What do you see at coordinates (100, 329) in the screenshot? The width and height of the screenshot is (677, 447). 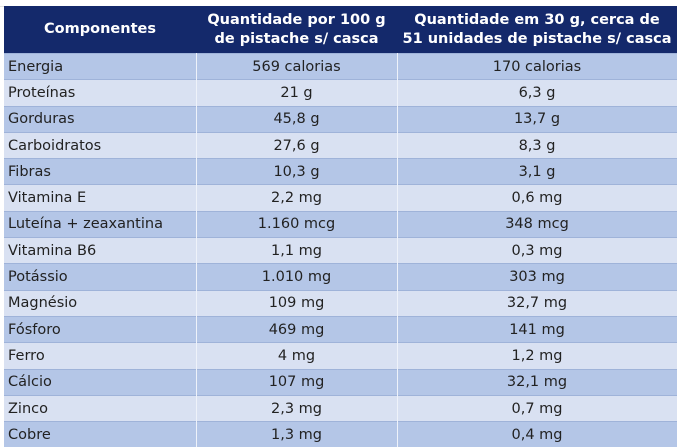 I see `component-cell: Fósforo` at bounding box center [100, 329].